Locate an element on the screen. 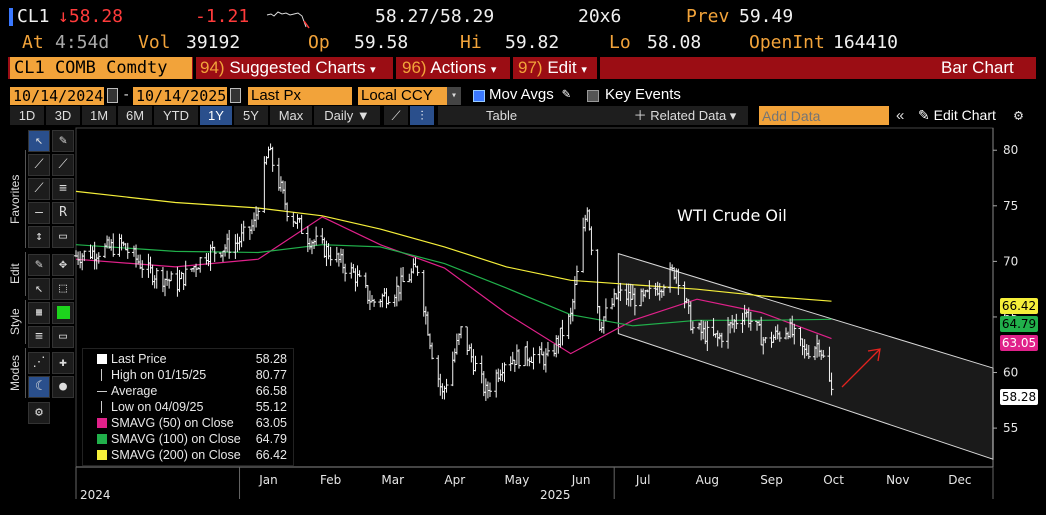 This screenshot has width=1046, height=515. low-marker-icon is located at coordinates (101, 407).